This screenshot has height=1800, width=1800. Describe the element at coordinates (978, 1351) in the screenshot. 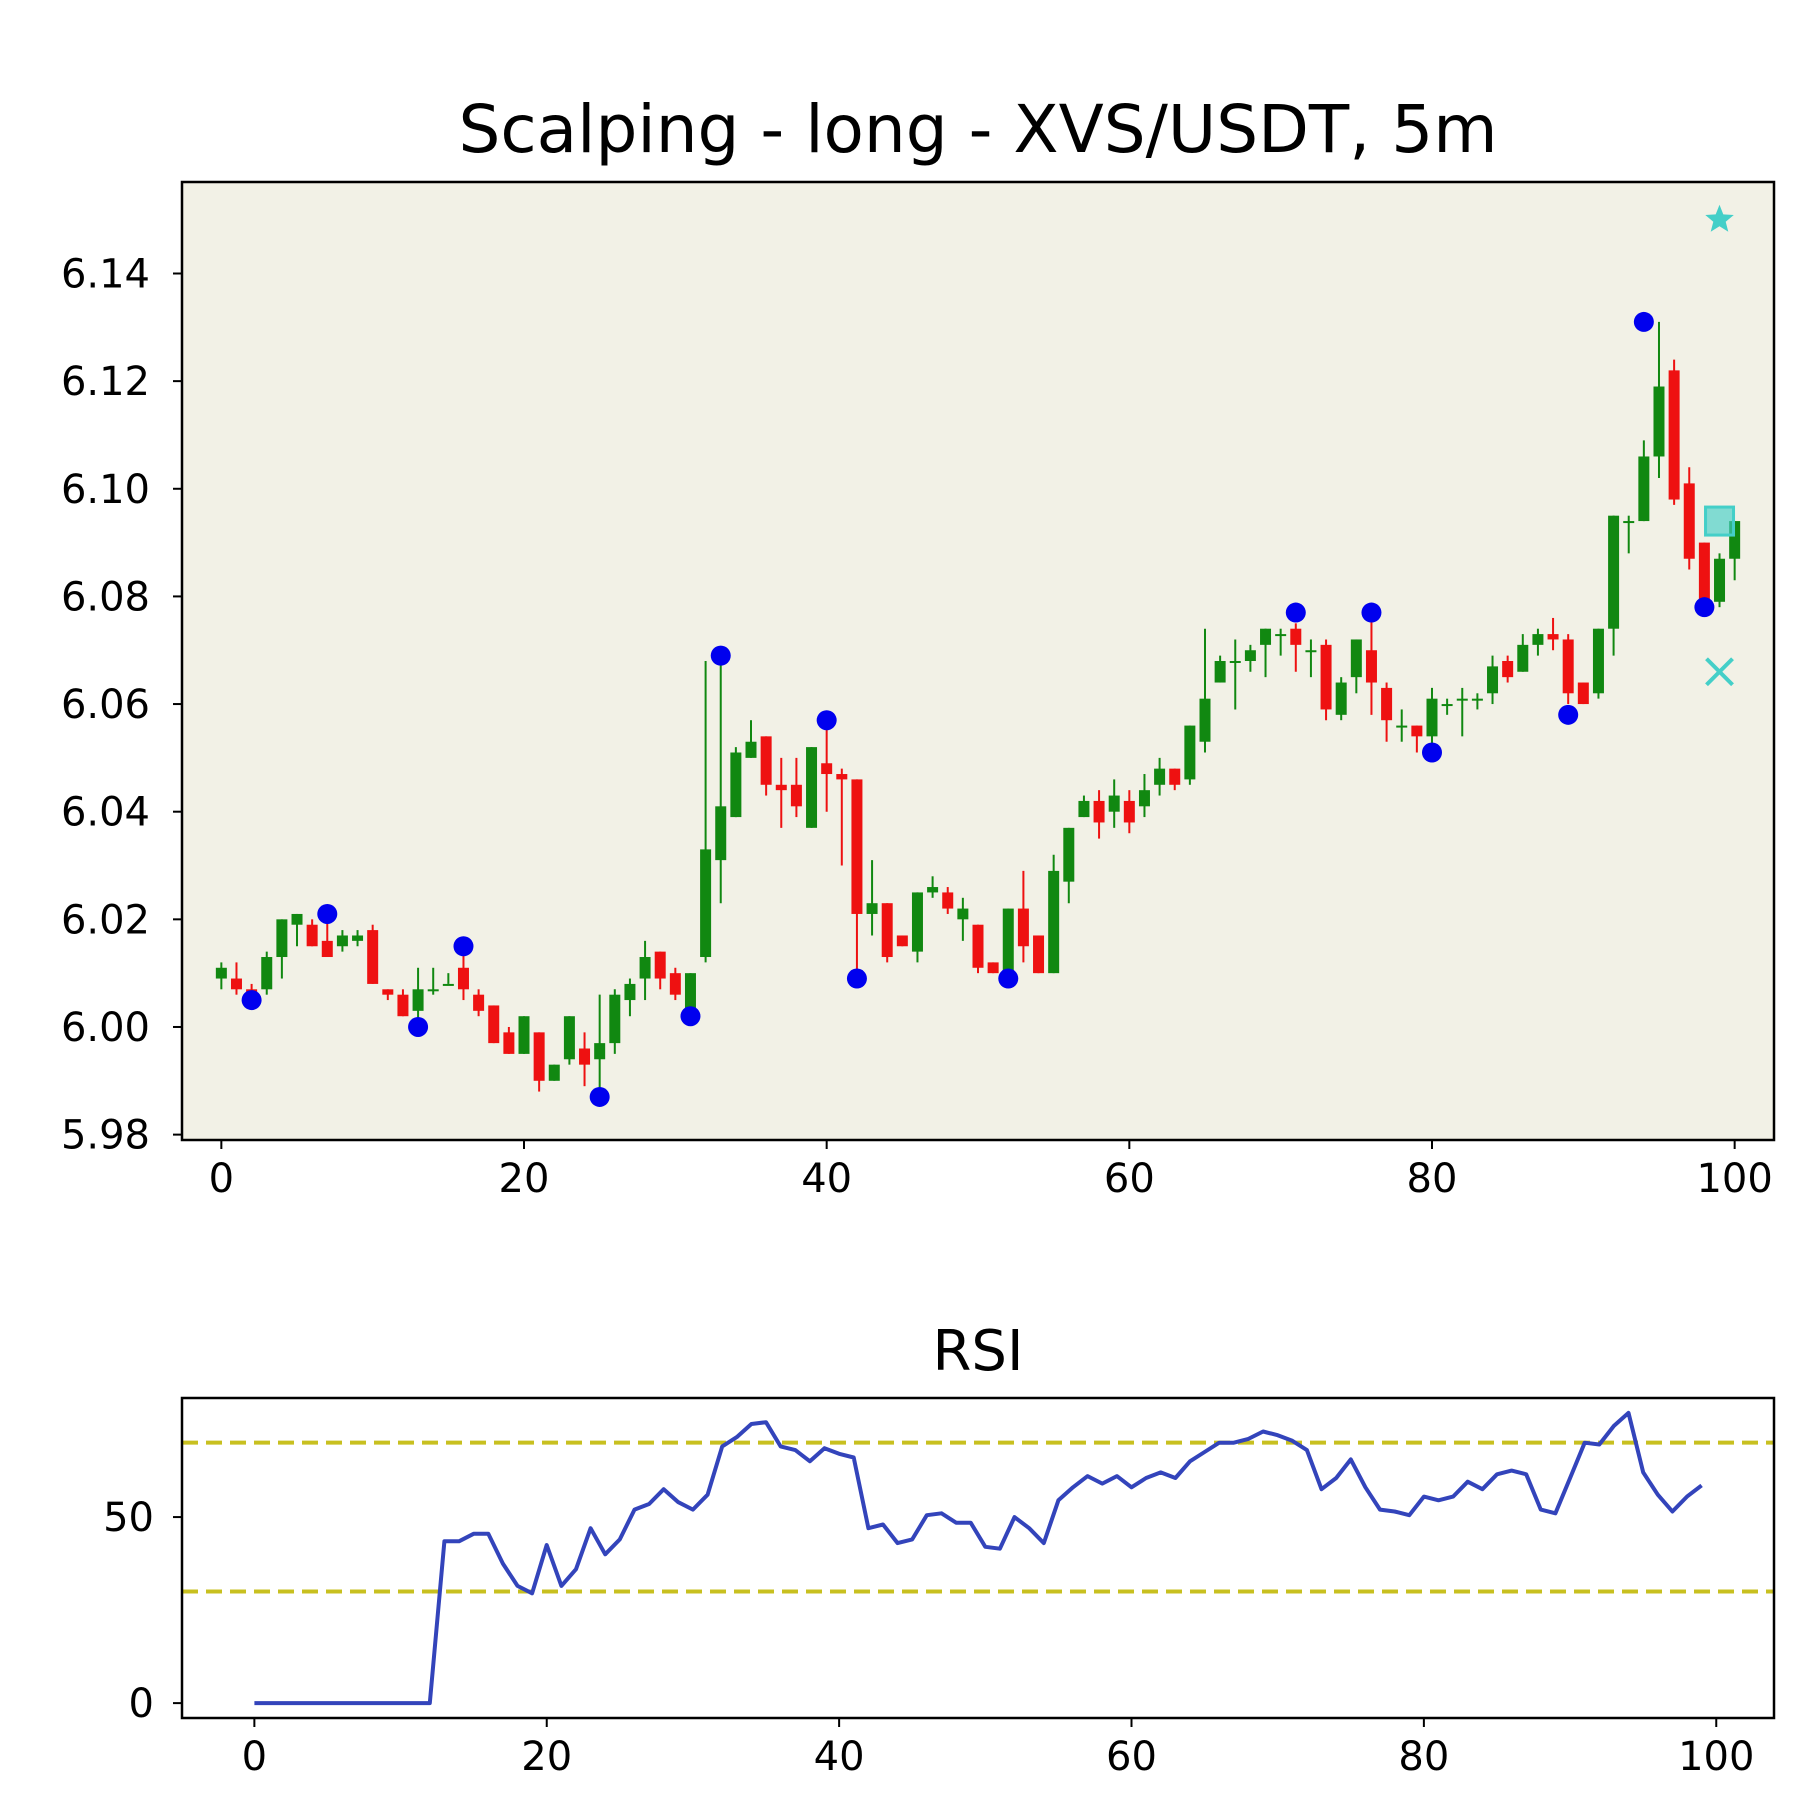

I see `rsi-chart-title: RSI` at that location.